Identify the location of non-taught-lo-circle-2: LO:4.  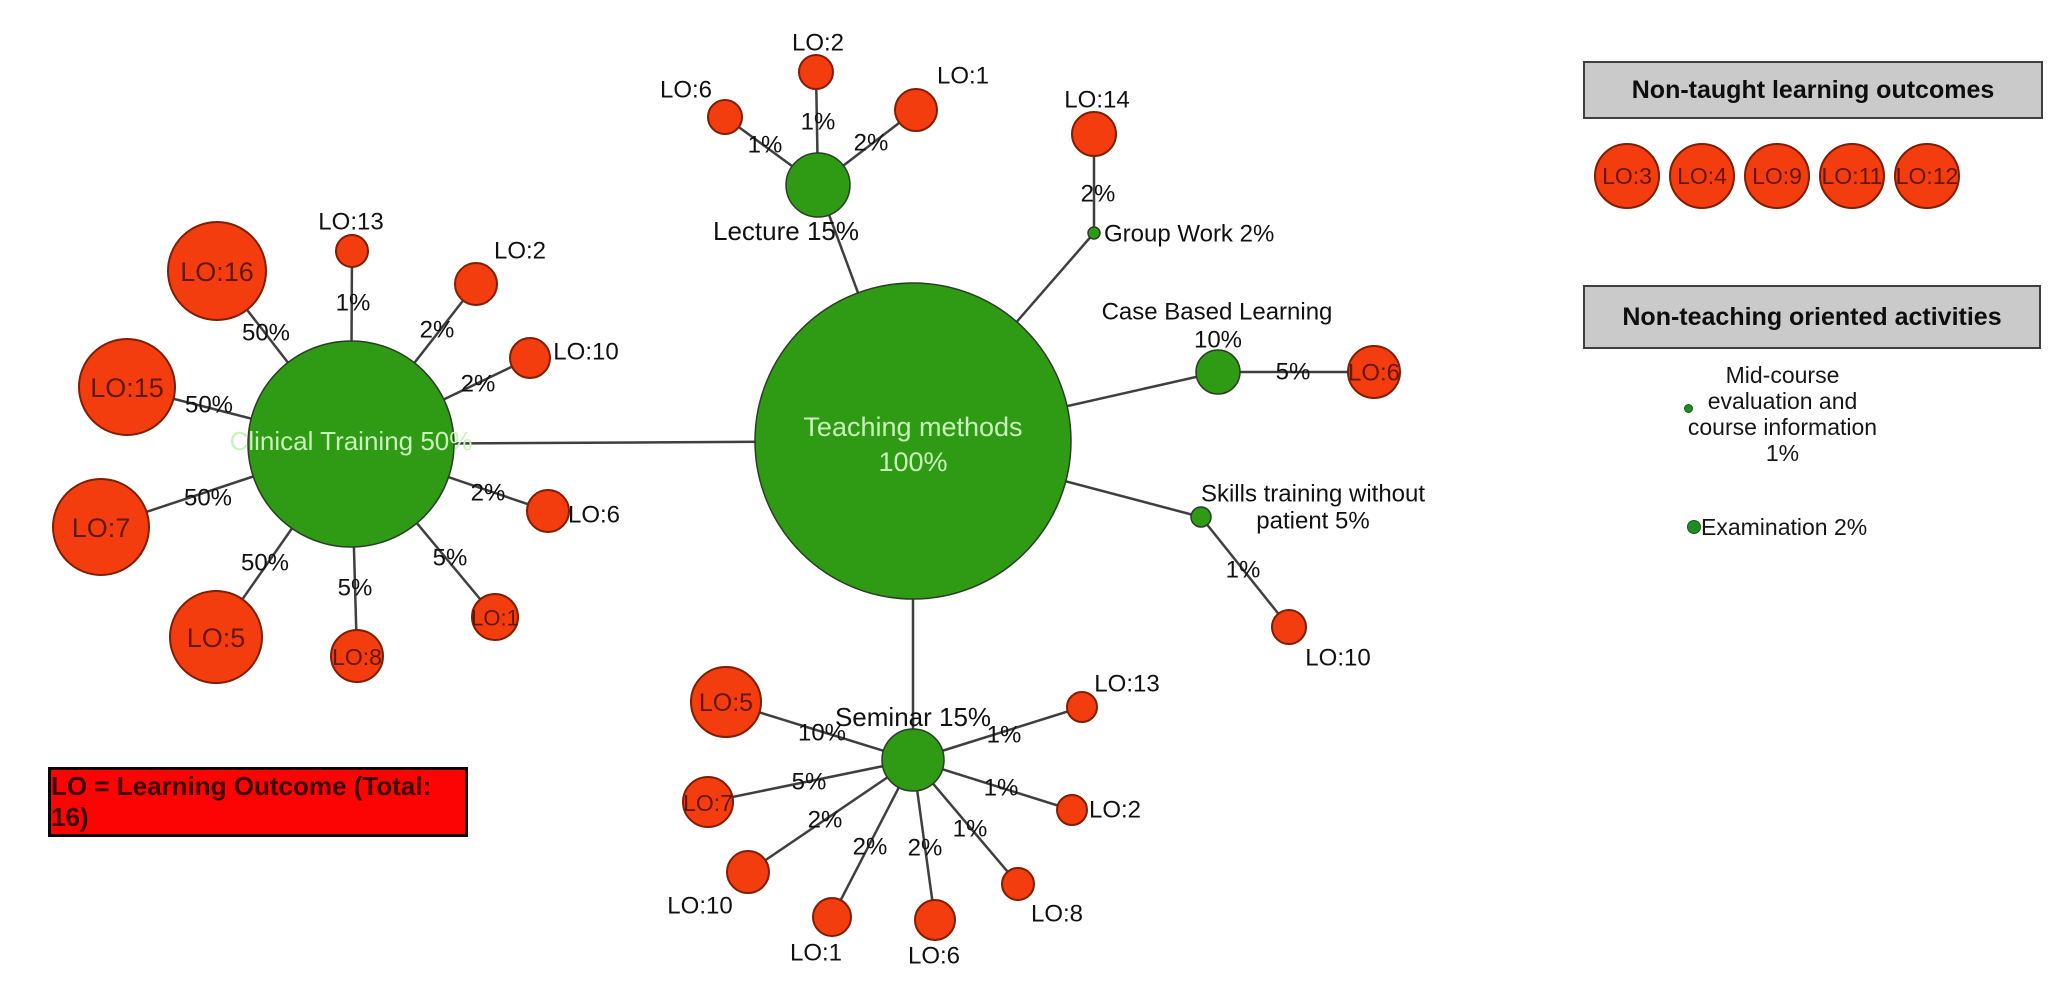
(1702, 176).